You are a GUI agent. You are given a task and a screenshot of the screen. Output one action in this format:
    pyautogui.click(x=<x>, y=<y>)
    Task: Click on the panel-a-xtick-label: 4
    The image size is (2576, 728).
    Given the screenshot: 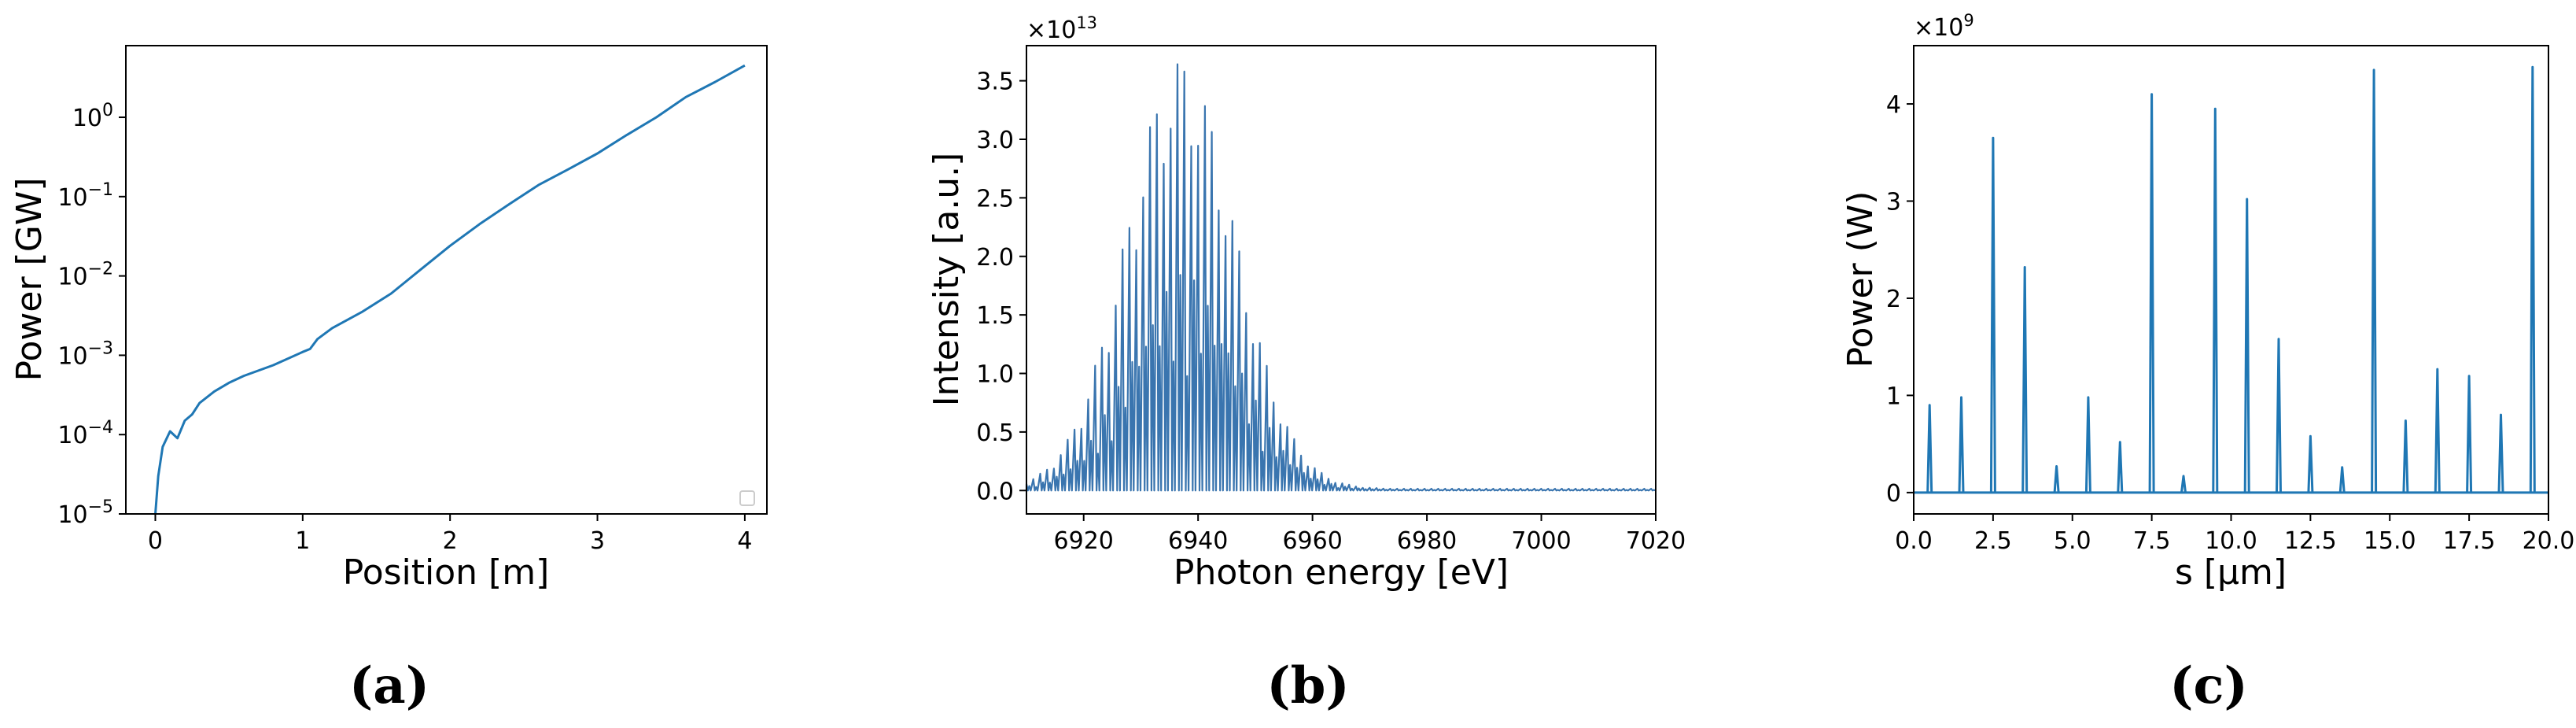 What is the action you would take?
    pyautogui.click(x=744, y=541)
    